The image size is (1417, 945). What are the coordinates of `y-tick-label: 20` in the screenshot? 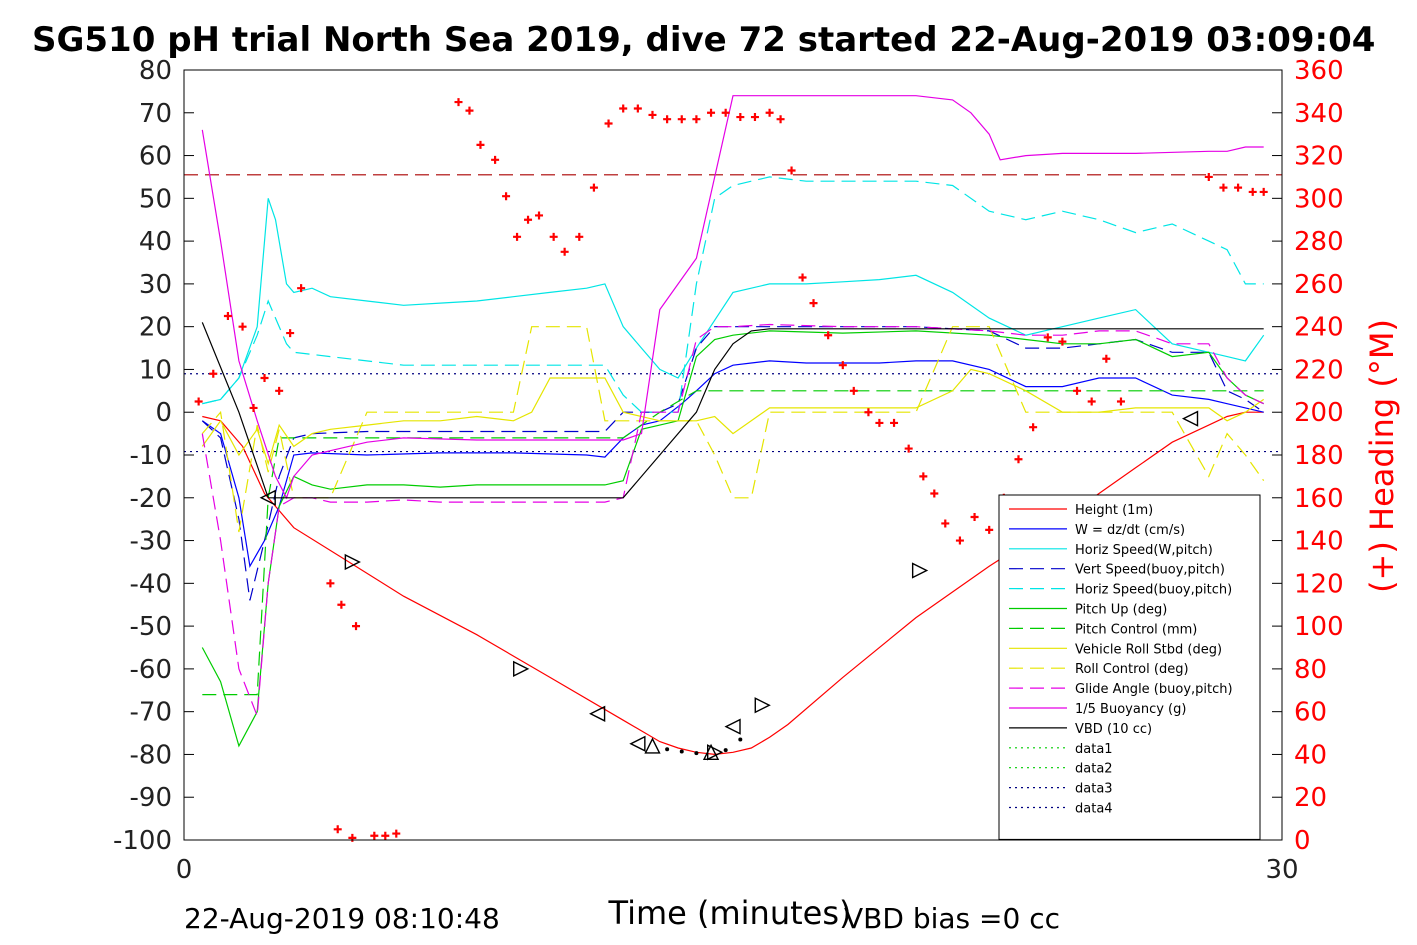 It's located at (155, 328).